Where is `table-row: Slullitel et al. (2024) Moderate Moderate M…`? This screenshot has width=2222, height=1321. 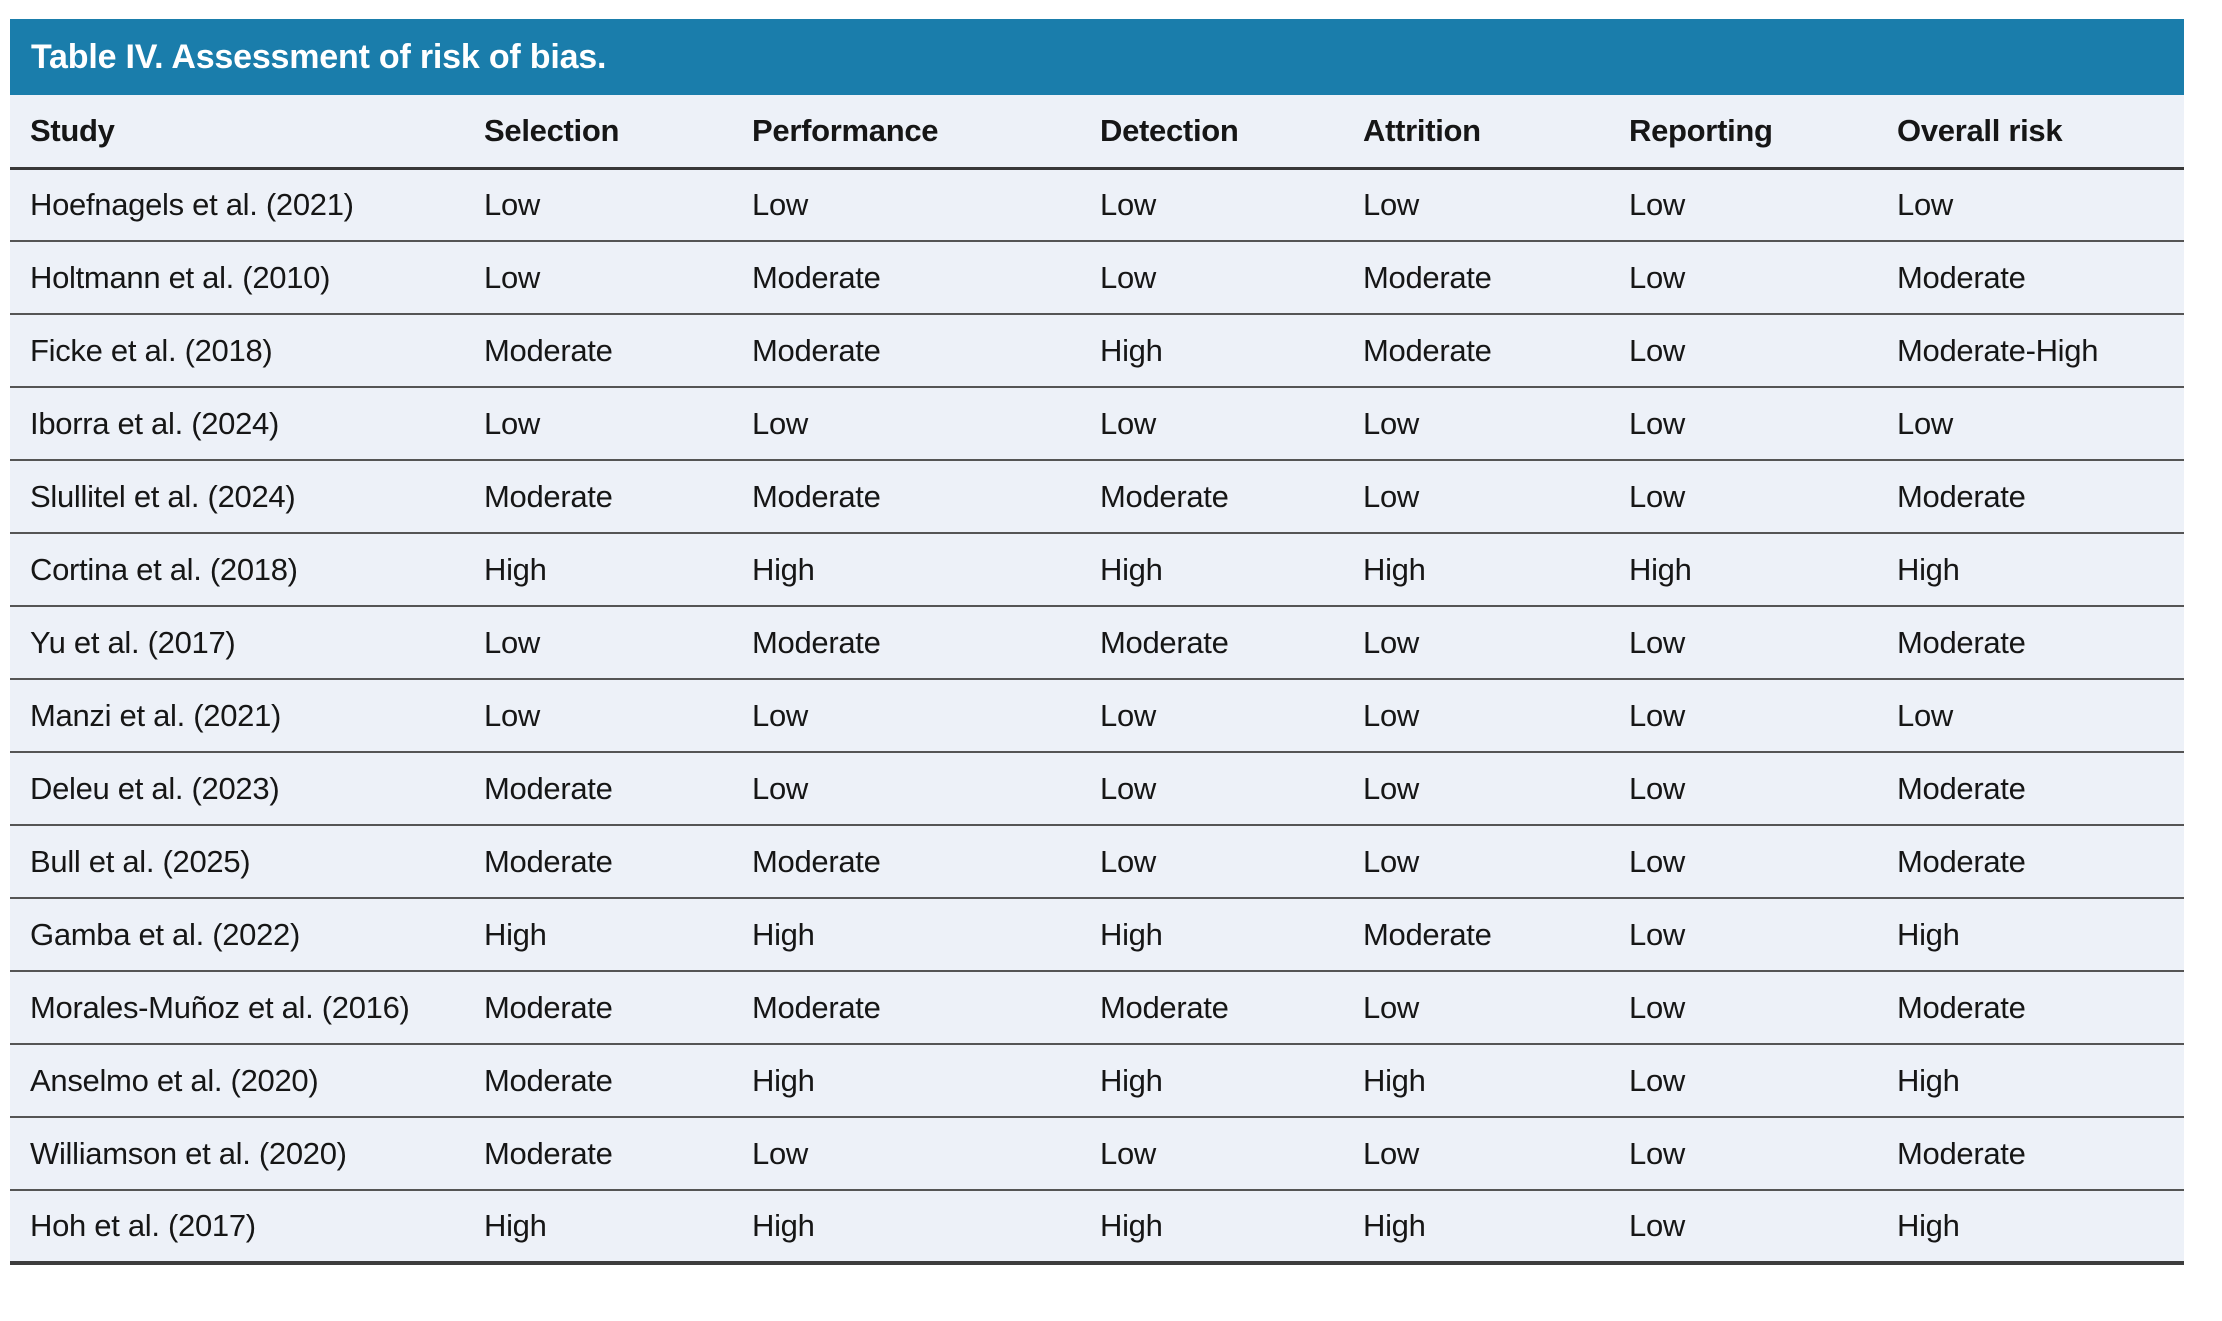 table-row: Slullitel et al. (2024) Moderate Moderate M… is located at coordinates (1097, 497).